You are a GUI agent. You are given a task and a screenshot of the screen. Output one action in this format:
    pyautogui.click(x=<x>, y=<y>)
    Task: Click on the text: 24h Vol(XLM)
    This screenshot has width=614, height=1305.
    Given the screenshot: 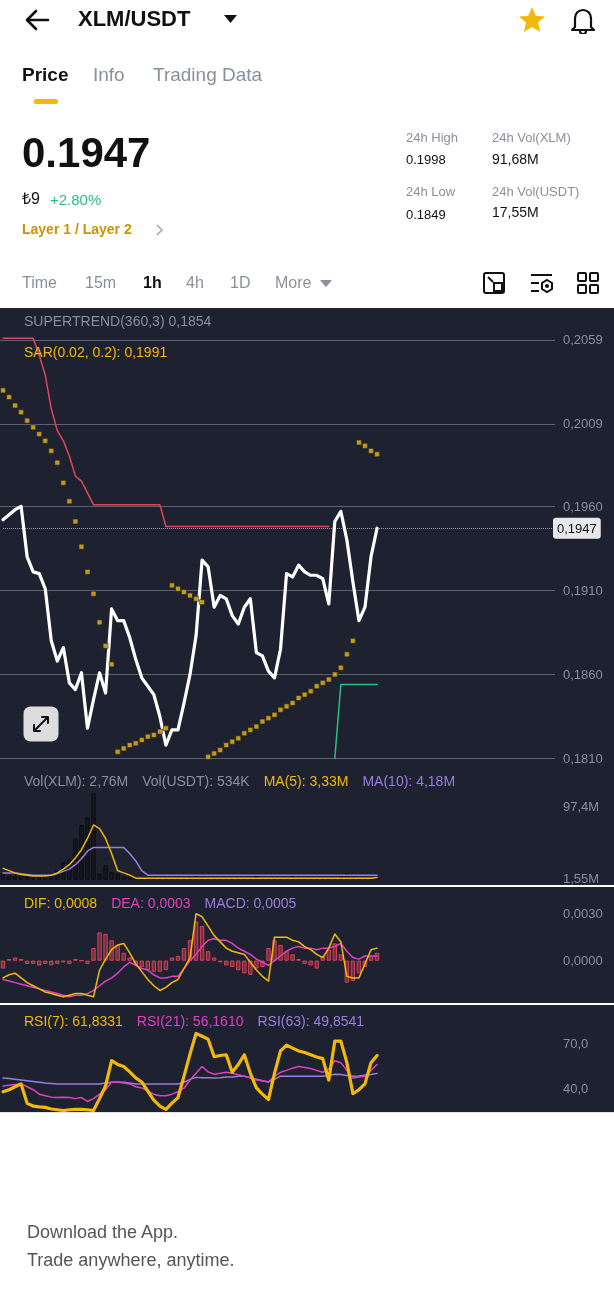 What is the action you would take?
    pyautogui.click(x=531, y=137)
    